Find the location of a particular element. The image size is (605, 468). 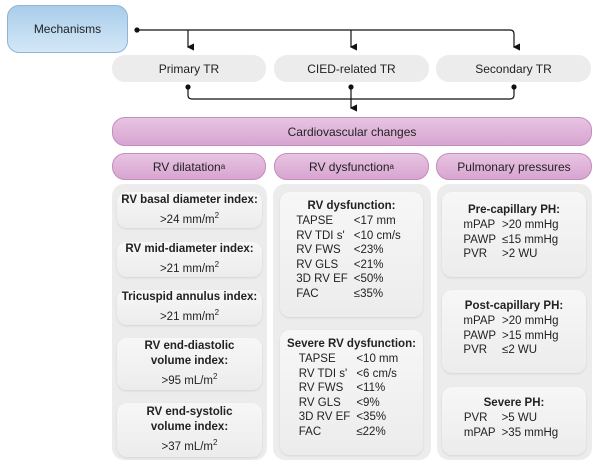

dilatation-card: Tricuspid annulus index: >21 mm/m2 is located at coordinates (189, 307).